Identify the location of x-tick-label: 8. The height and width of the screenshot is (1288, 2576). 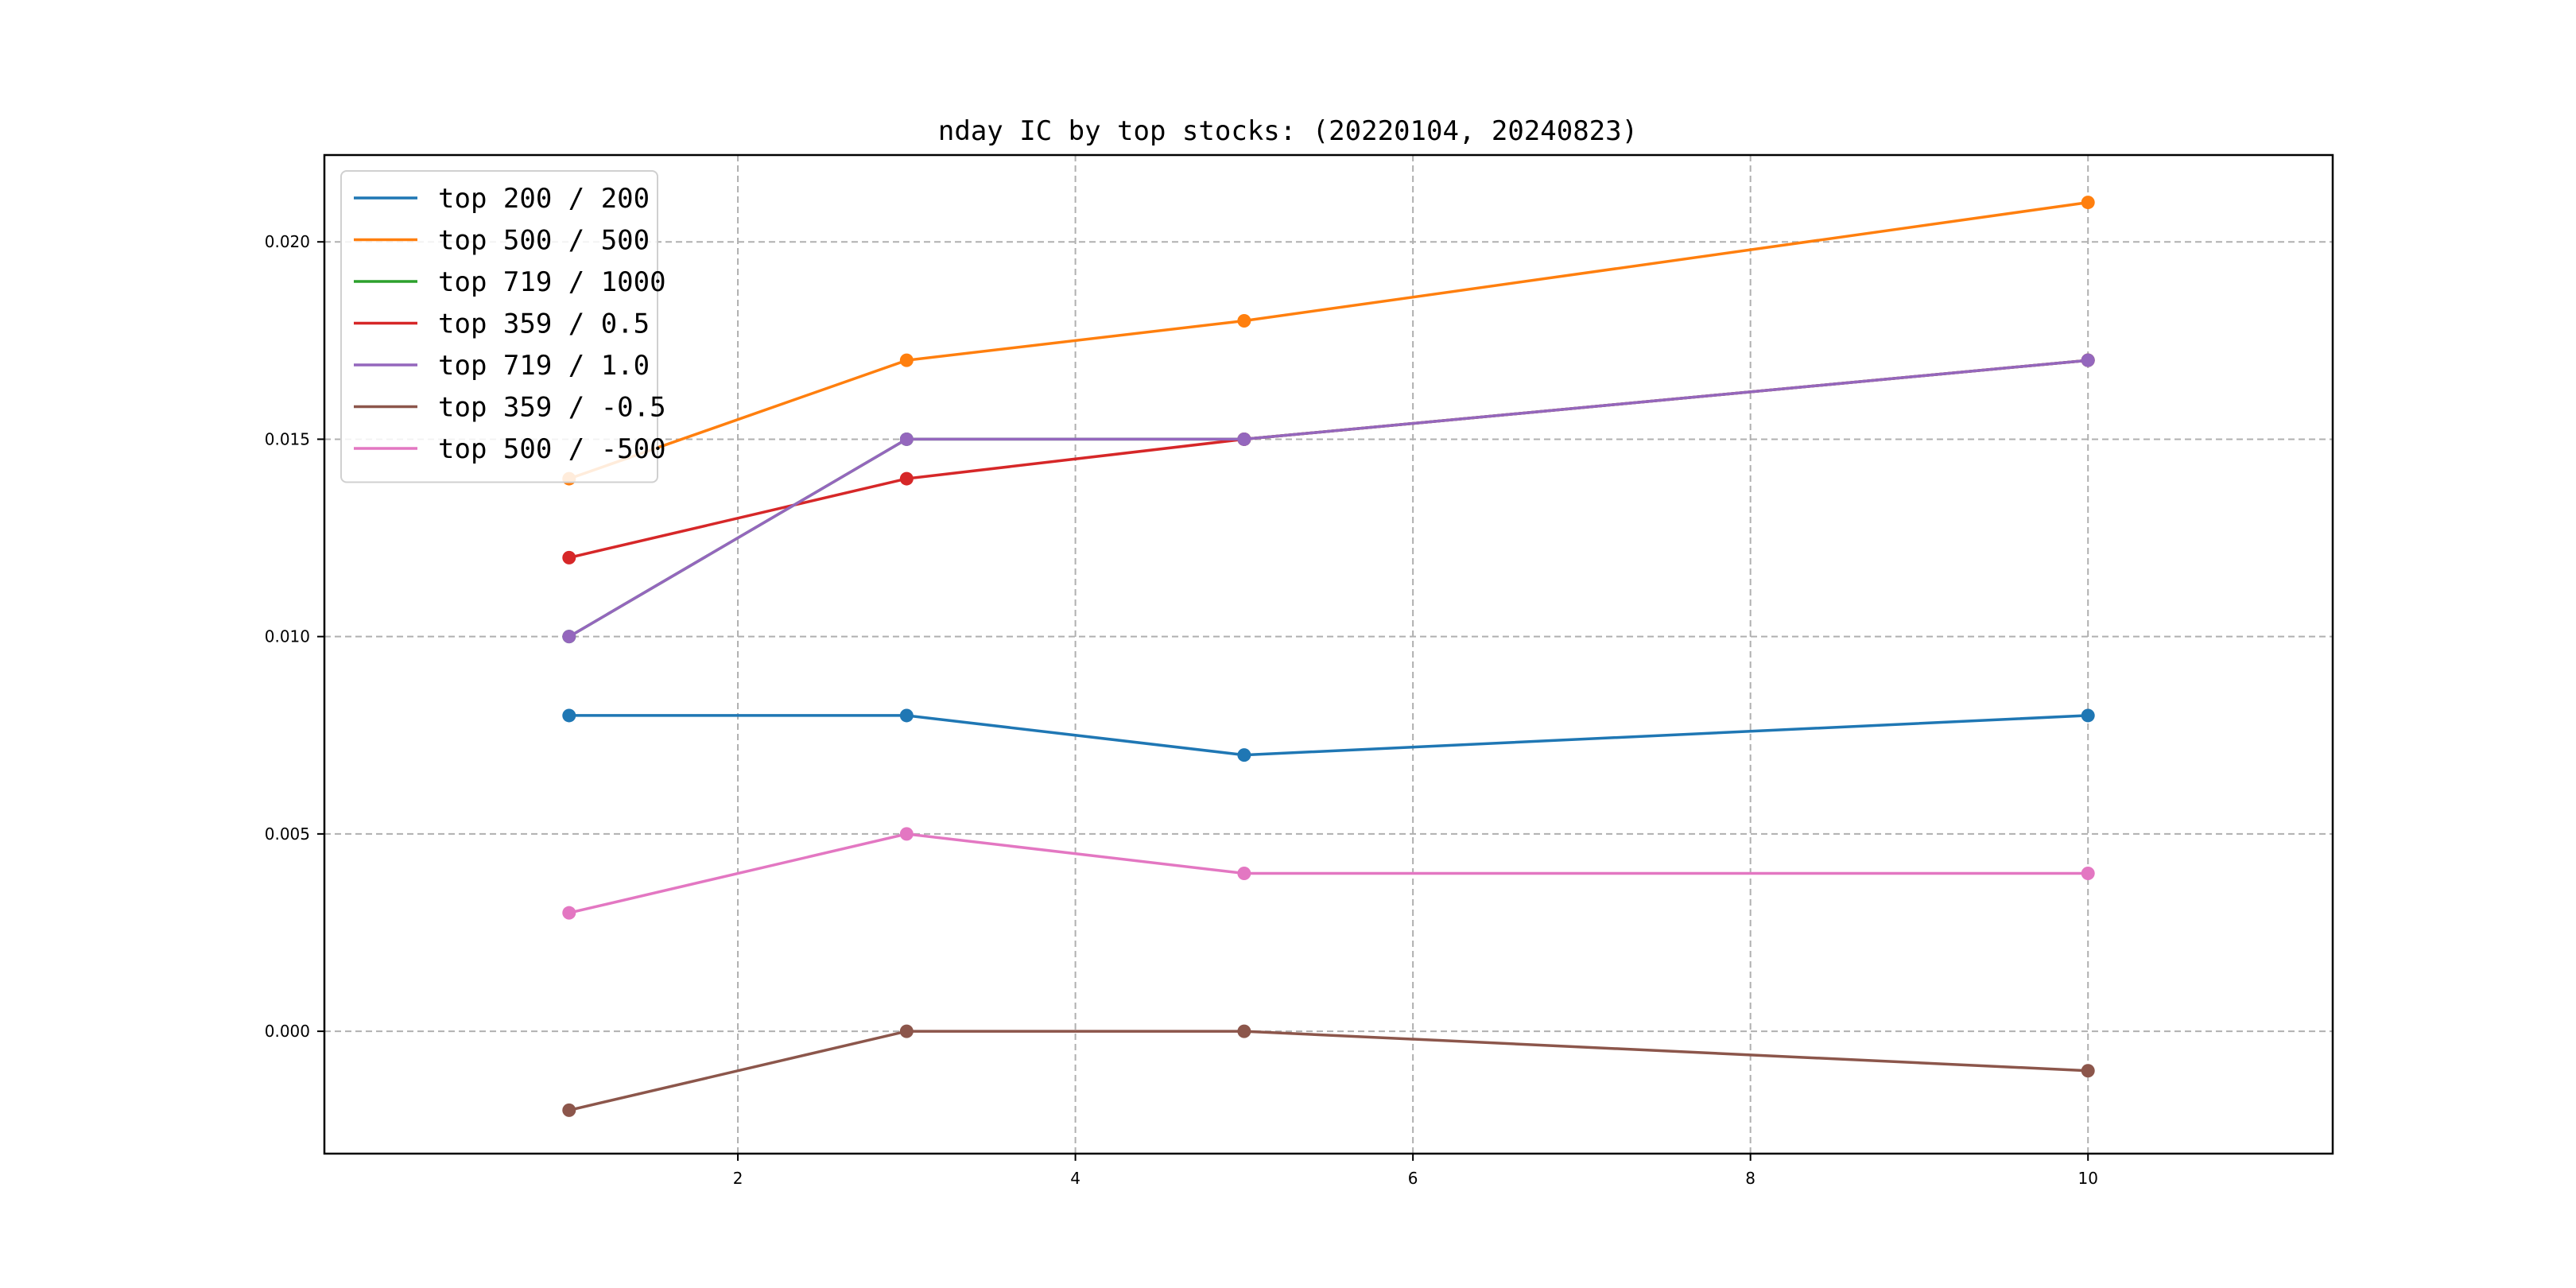
(1750, 1178).